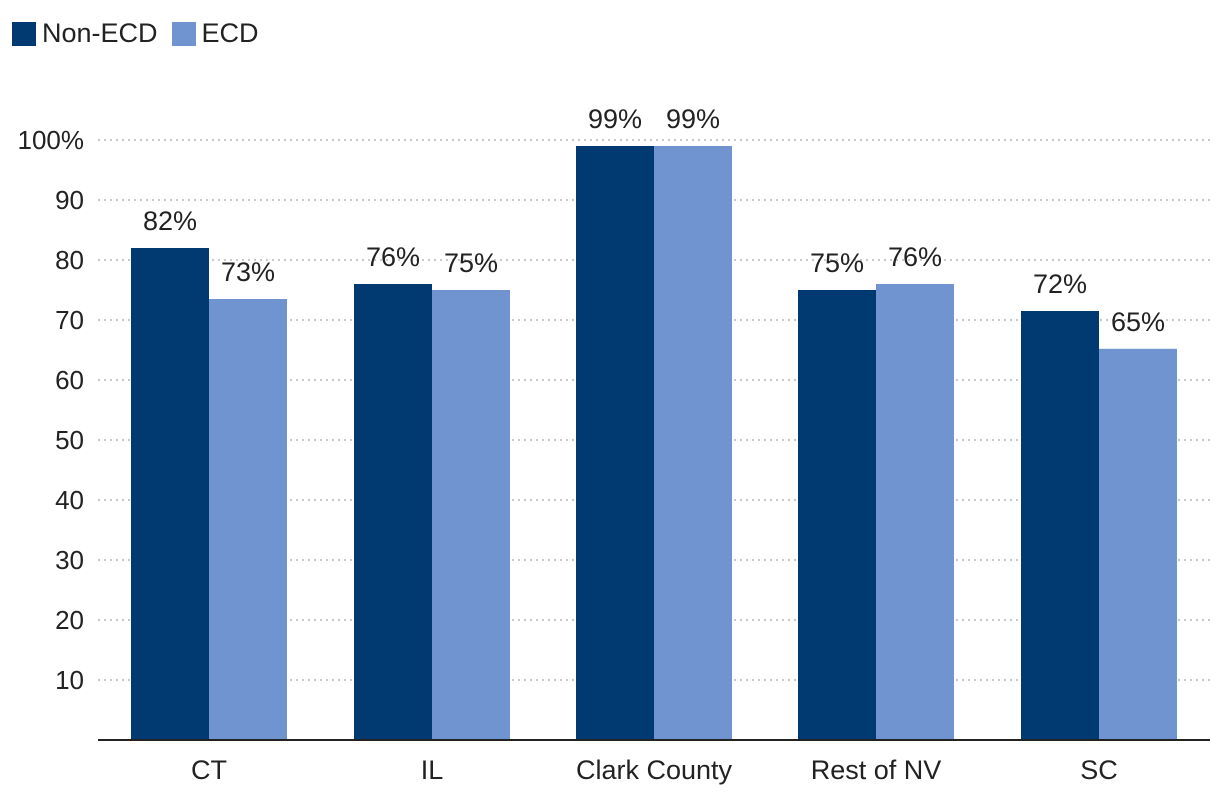  Describe the element at coordinates (183, 33) in the screenshot. I see `legend-swatch-ecd` at that location.